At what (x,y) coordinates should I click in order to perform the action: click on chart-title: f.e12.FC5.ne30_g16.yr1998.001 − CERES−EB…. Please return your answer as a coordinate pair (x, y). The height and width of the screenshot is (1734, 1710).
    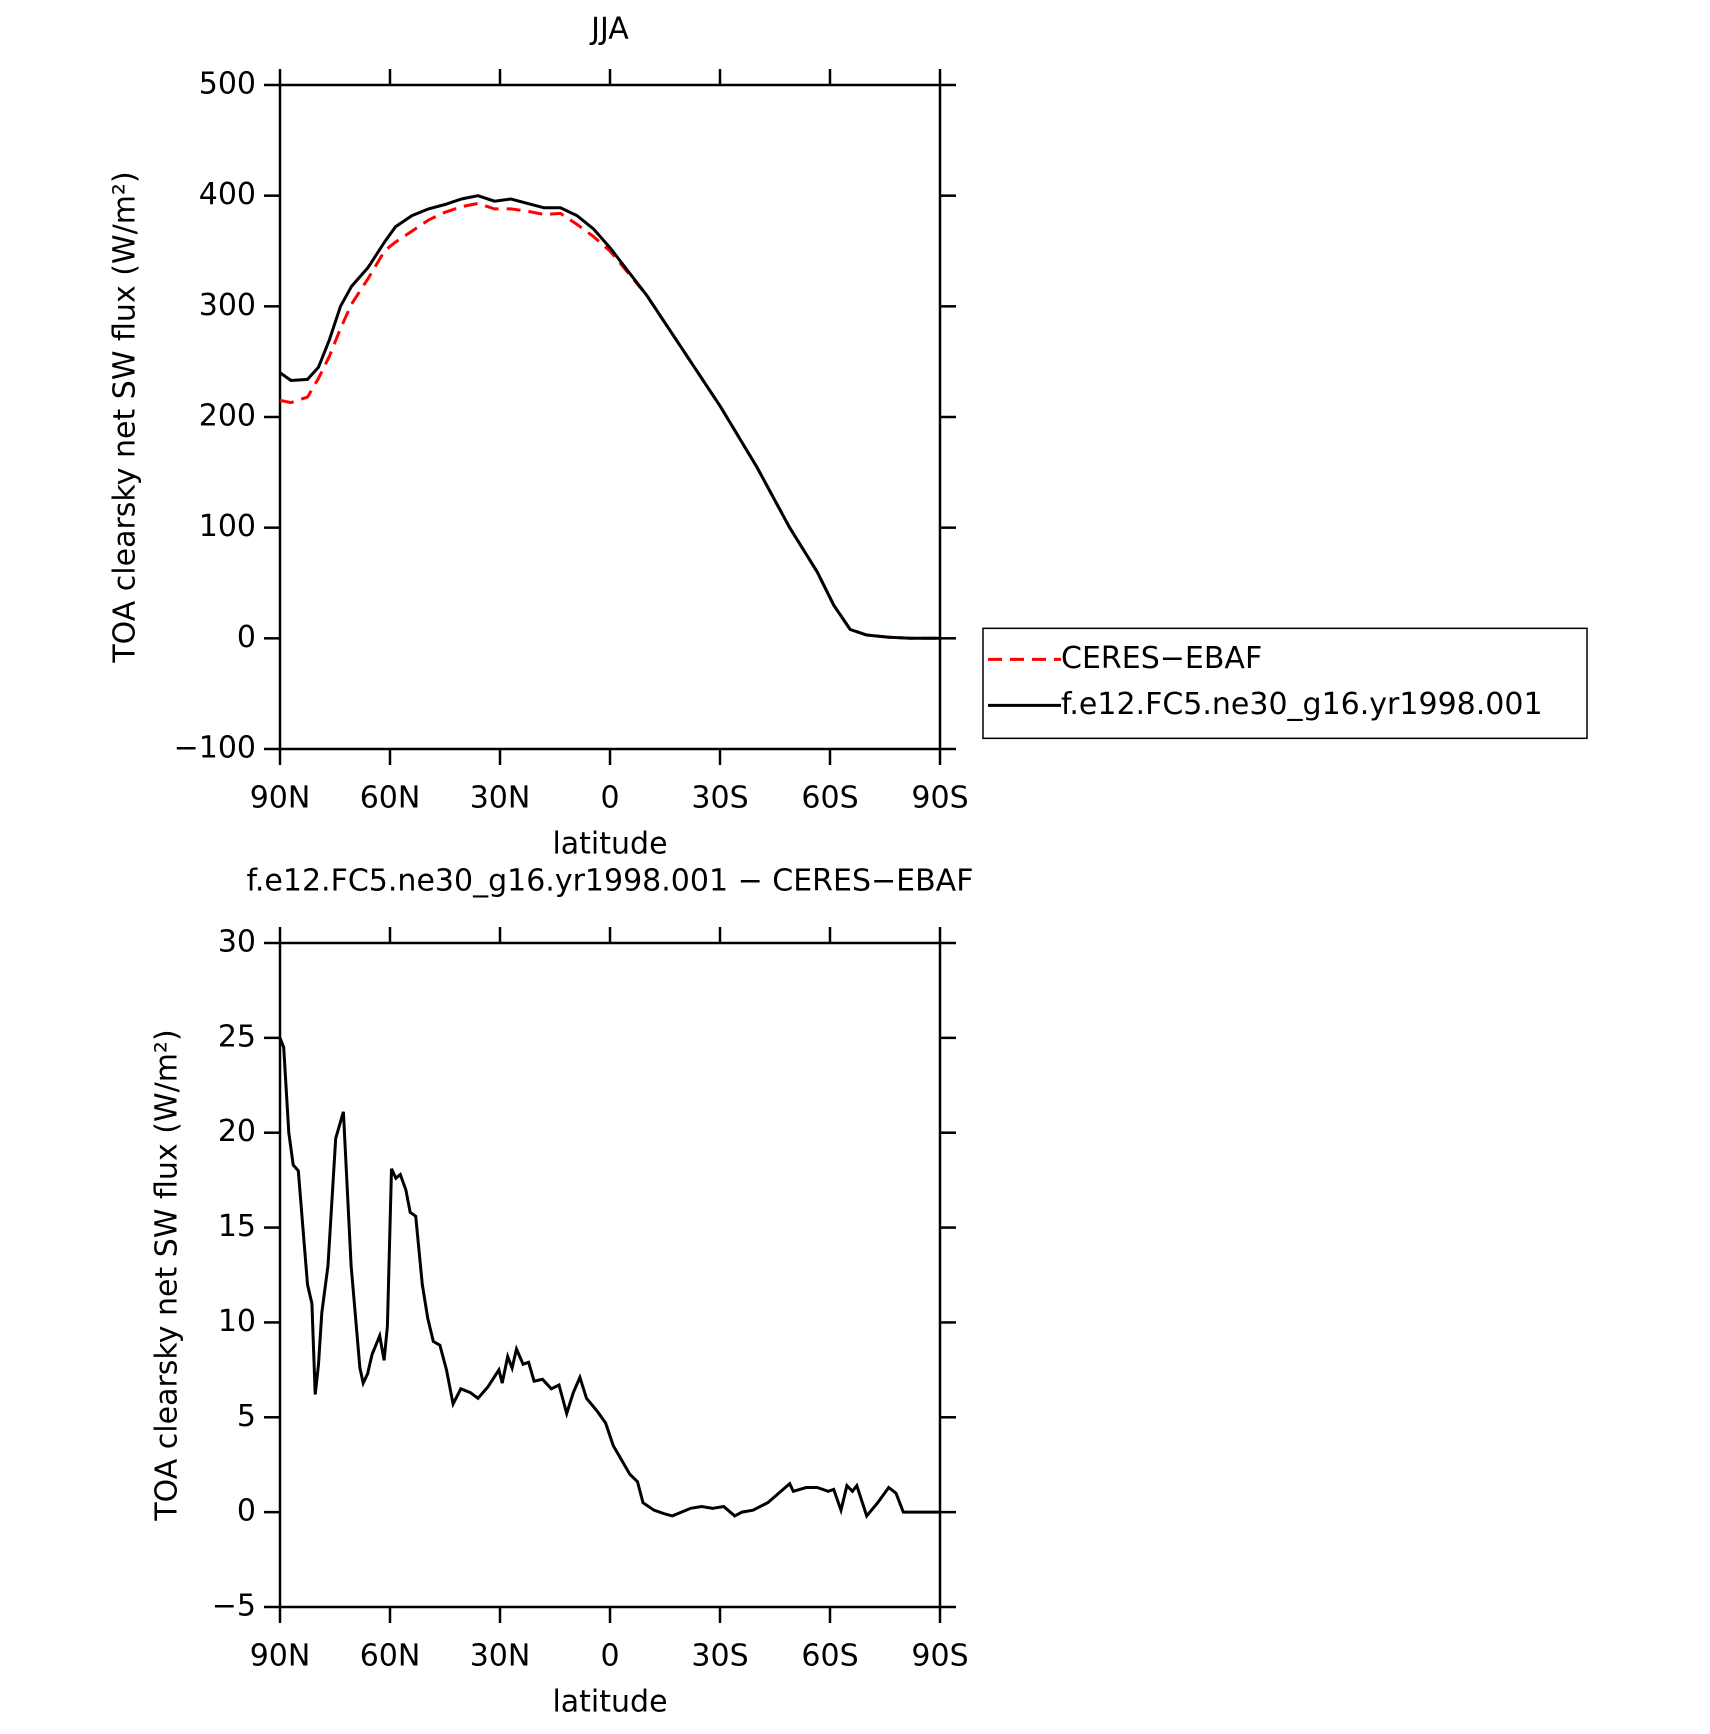
    Looking at the image, I should click on (610, 881).